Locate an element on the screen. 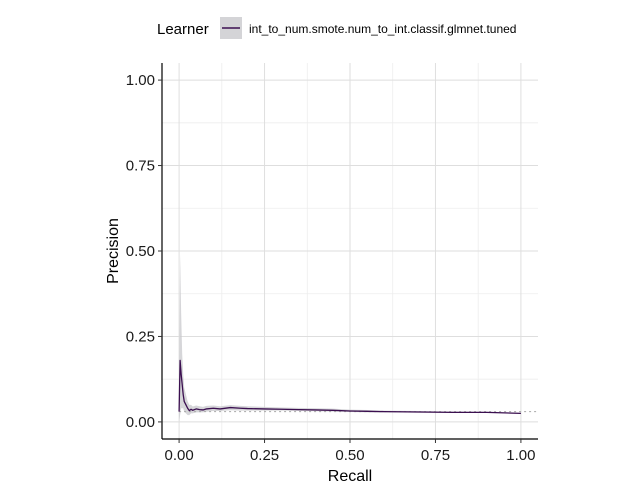 Image resolution: width=642 pixels, height=491 pixels. series-line-layer is located at coordinates (349, 387).